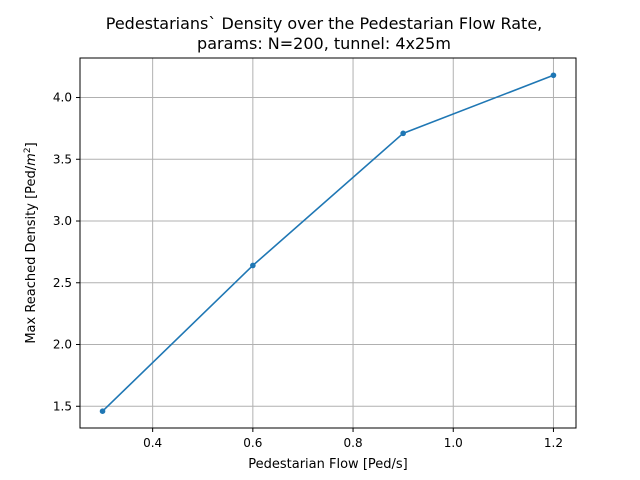 The height and width of the screenshot is (480, 640). Describe the element at coordinates (28, 150) in the screenshot. I see `y-axis-label-exponent: 2` at that location.